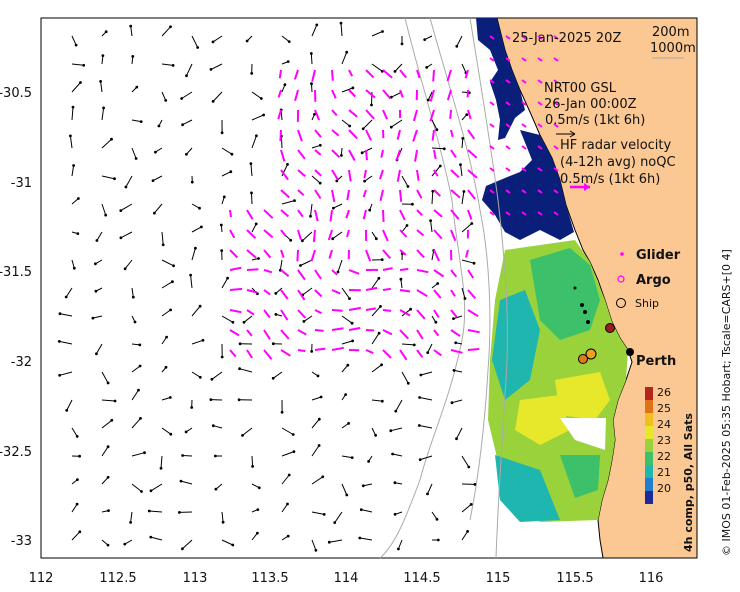  I want to click on y-tick-label: -33, so click(21, 541).